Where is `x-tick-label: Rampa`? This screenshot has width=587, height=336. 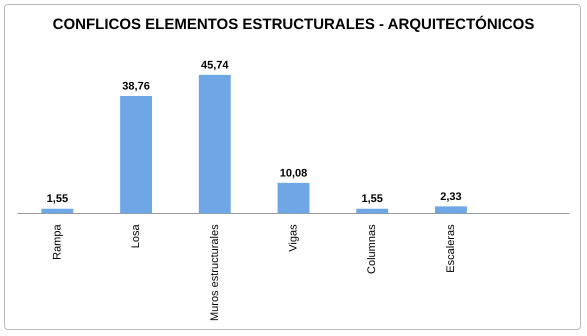 x-tick-label: Rampa is located at coordinates (57, 242).